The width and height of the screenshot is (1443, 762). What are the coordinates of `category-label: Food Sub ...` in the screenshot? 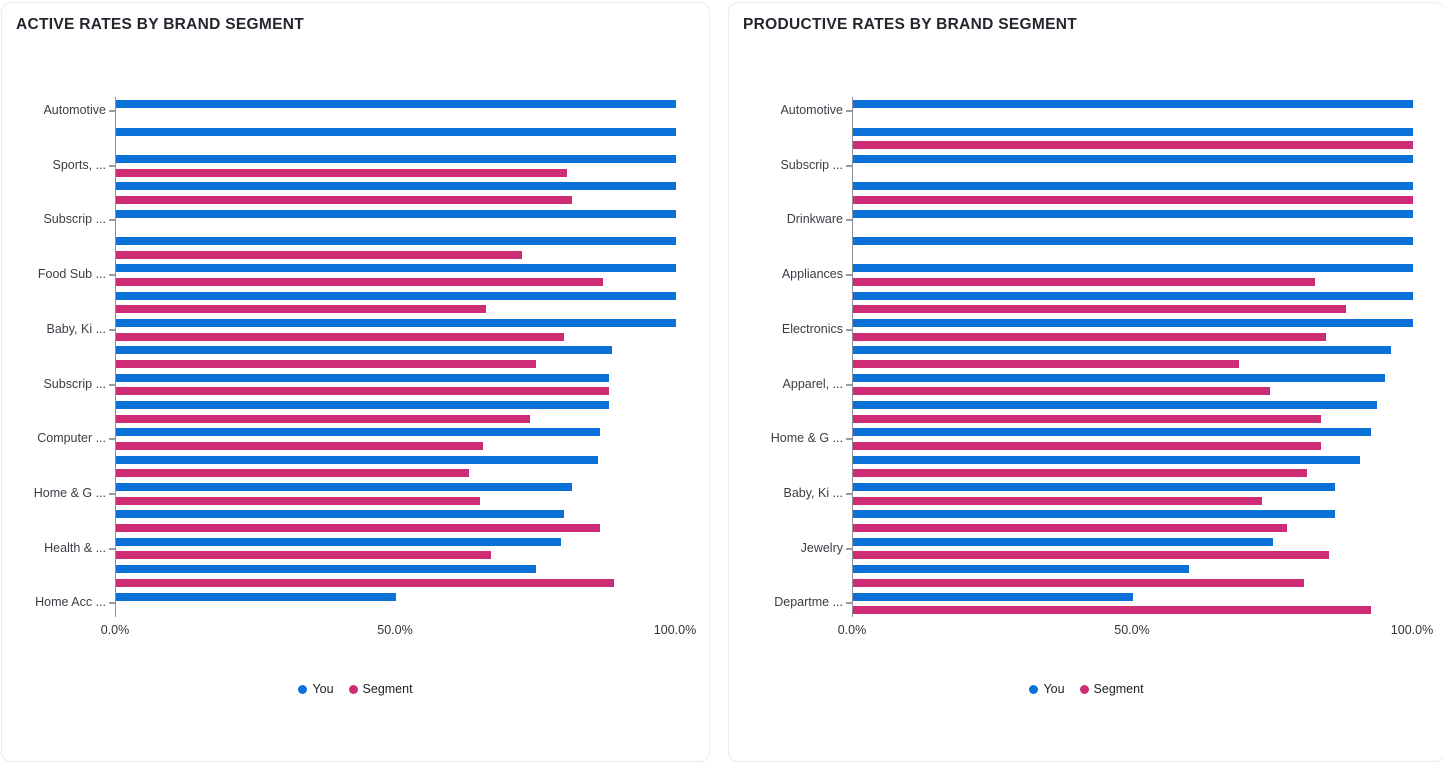 It's located at (71, 274).